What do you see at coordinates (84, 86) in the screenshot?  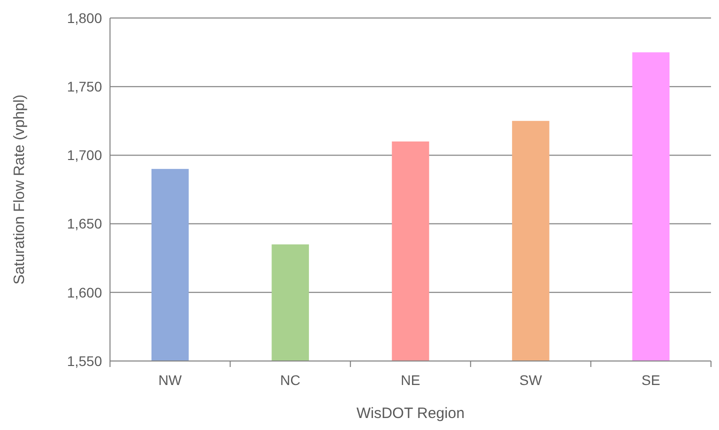 I see `y-tick-label: 1,750` at bounding box center [84, 86].